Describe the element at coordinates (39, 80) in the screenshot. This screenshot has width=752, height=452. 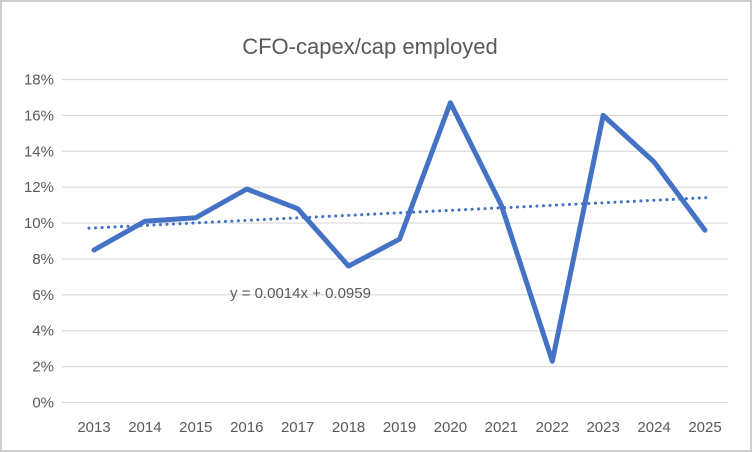
I see `y-axis-tick-label: 18%` at that location.